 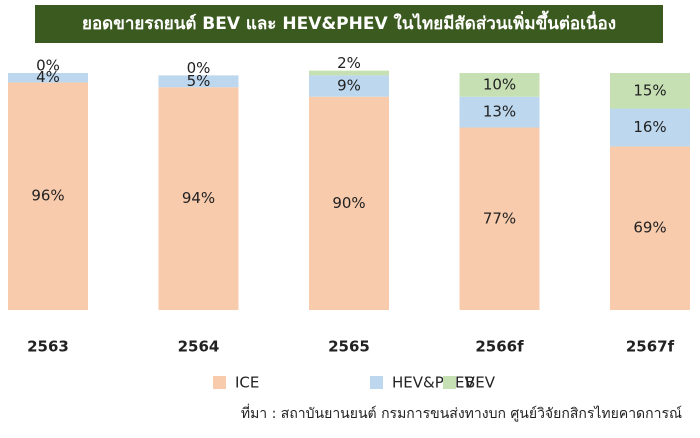 What do you see at coordinates (247, 383) in the screenshot?
I see `legend-label: ICE` at bounding box center [247, 383].